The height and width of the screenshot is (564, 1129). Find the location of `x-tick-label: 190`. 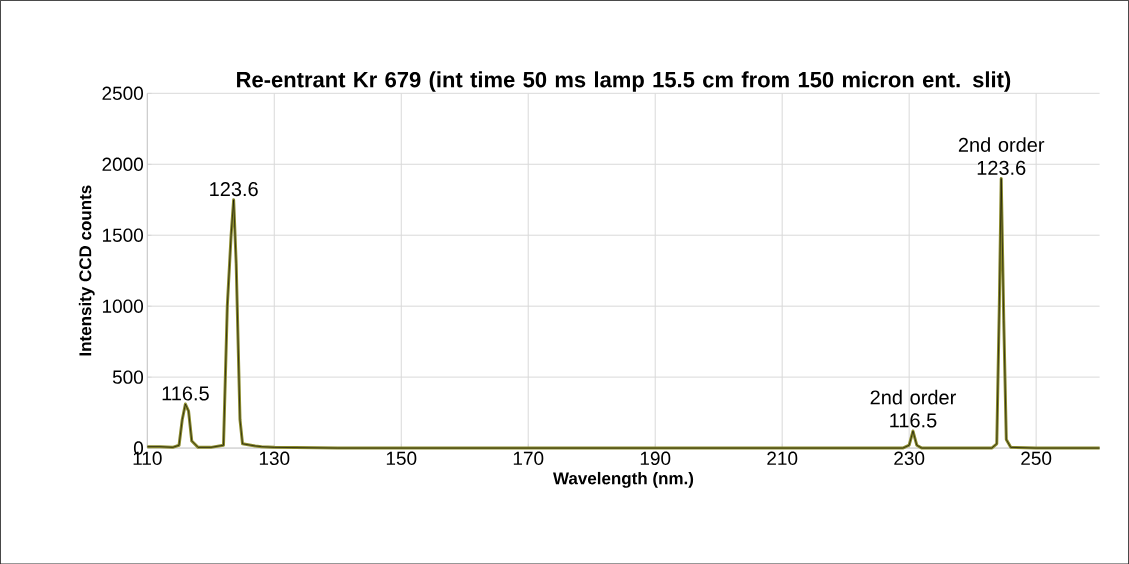

x-tick-label: 190 is located at coordinates (655, 458).